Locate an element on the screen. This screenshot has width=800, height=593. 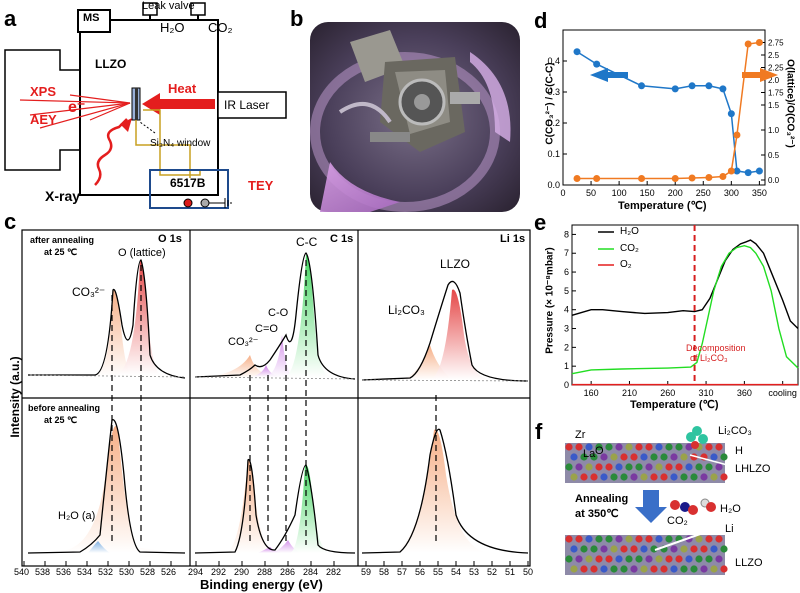
before-annealing-label: before annealing is located at coordinates (64, 408).